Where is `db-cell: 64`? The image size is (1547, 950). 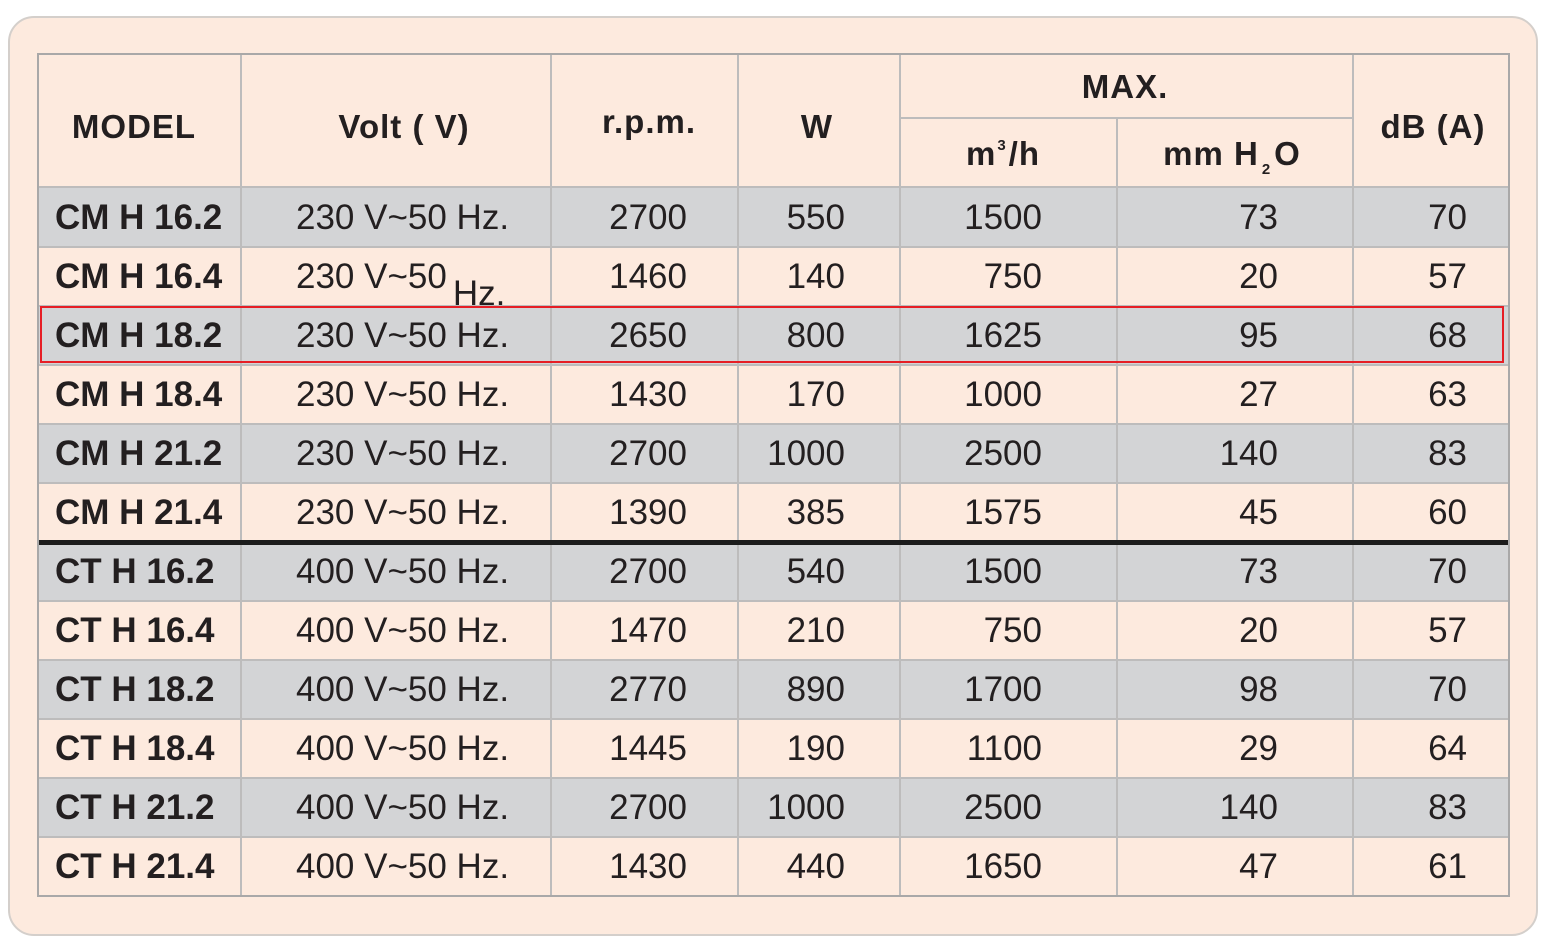 db-cell: 64 is located at coordinates (1447, 748).